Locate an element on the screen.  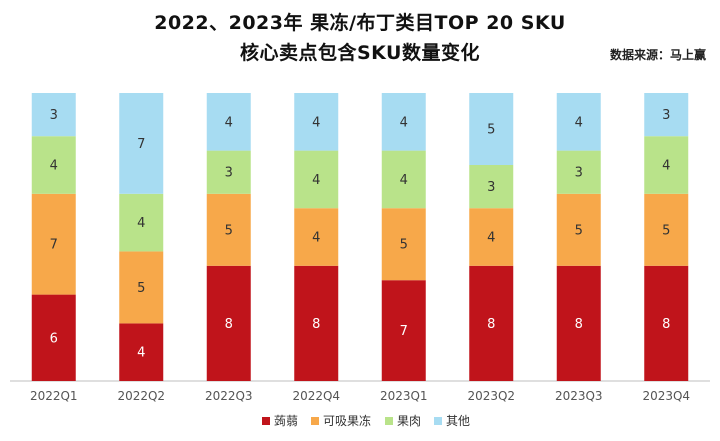
x-tick-label: 2023Q3 is located at coordinates (579, 396).